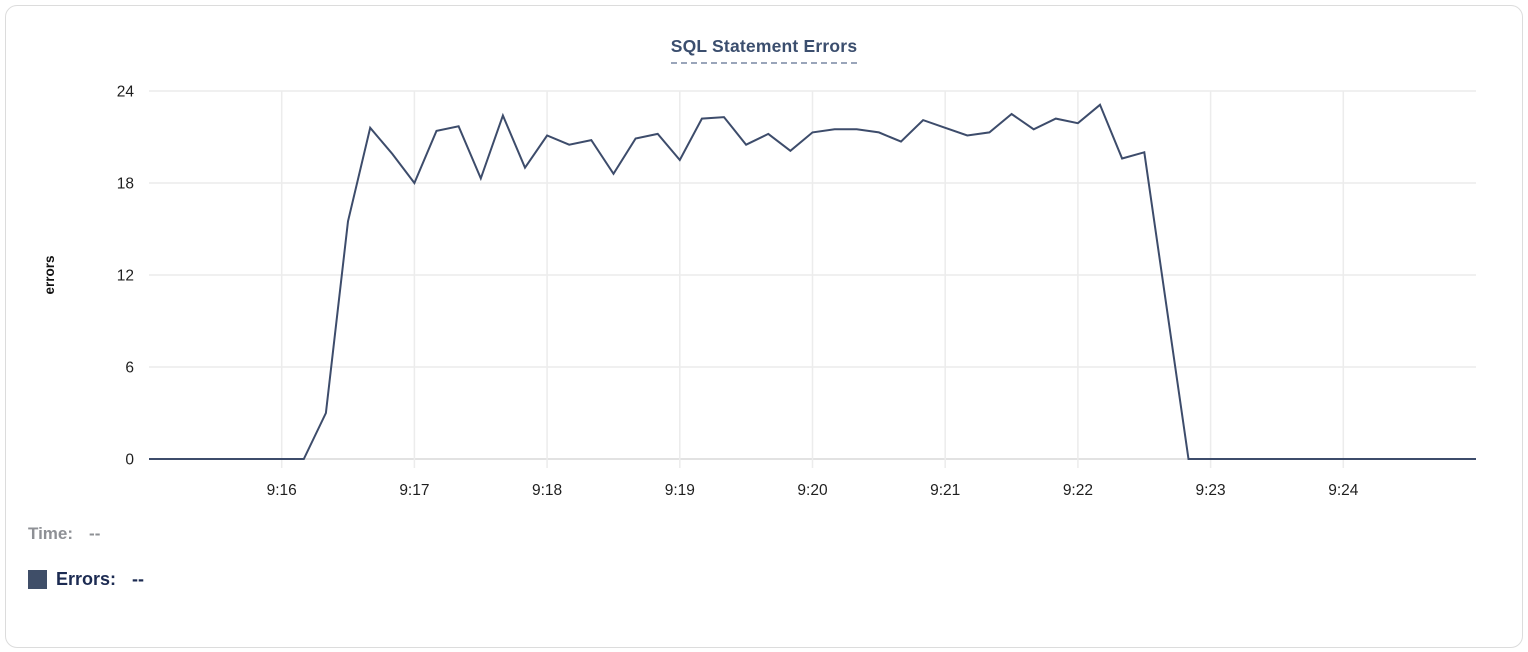 The width and height of the screenshot is (1528, 652). What do you see at coordinates (282, 490) in the screenshot?
I see `x-tick-label: 9:16` at bounding box center [282, 490].